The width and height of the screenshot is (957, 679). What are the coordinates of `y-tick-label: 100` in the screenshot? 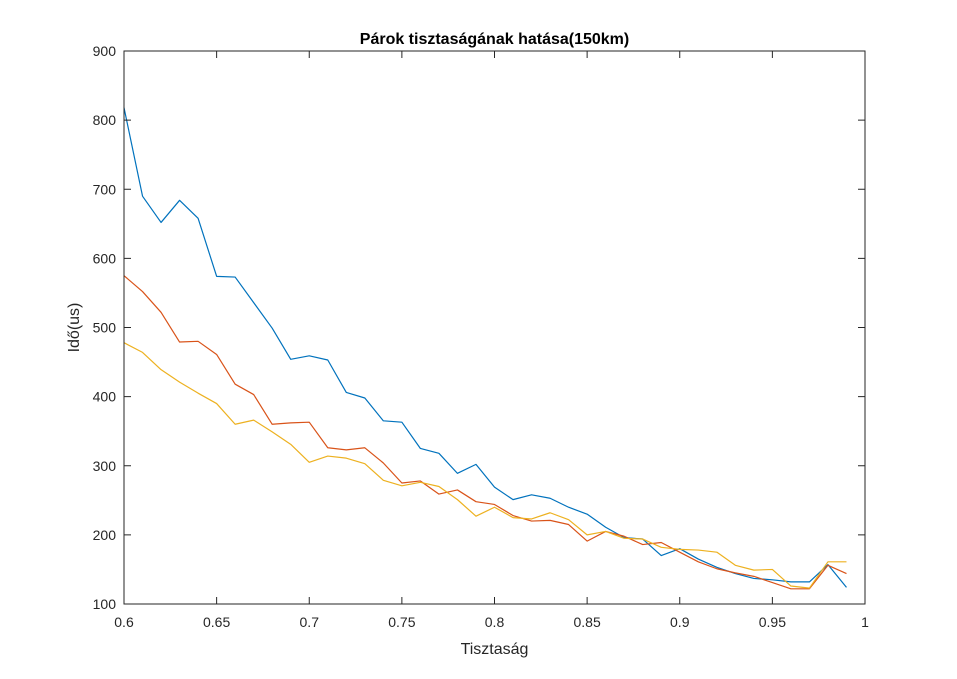 It's located at (105, 604).